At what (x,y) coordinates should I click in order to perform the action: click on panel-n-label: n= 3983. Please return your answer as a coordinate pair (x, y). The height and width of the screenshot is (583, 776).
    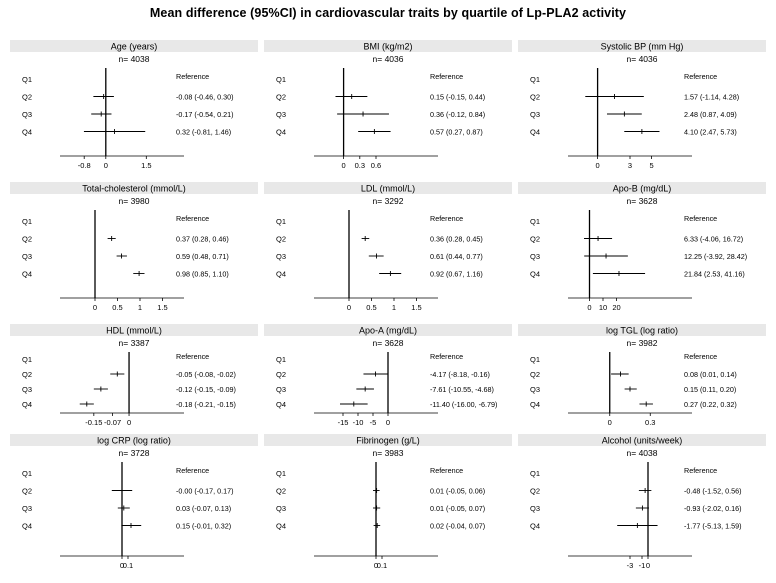
    Looking at the image, I should click on (388, 453).